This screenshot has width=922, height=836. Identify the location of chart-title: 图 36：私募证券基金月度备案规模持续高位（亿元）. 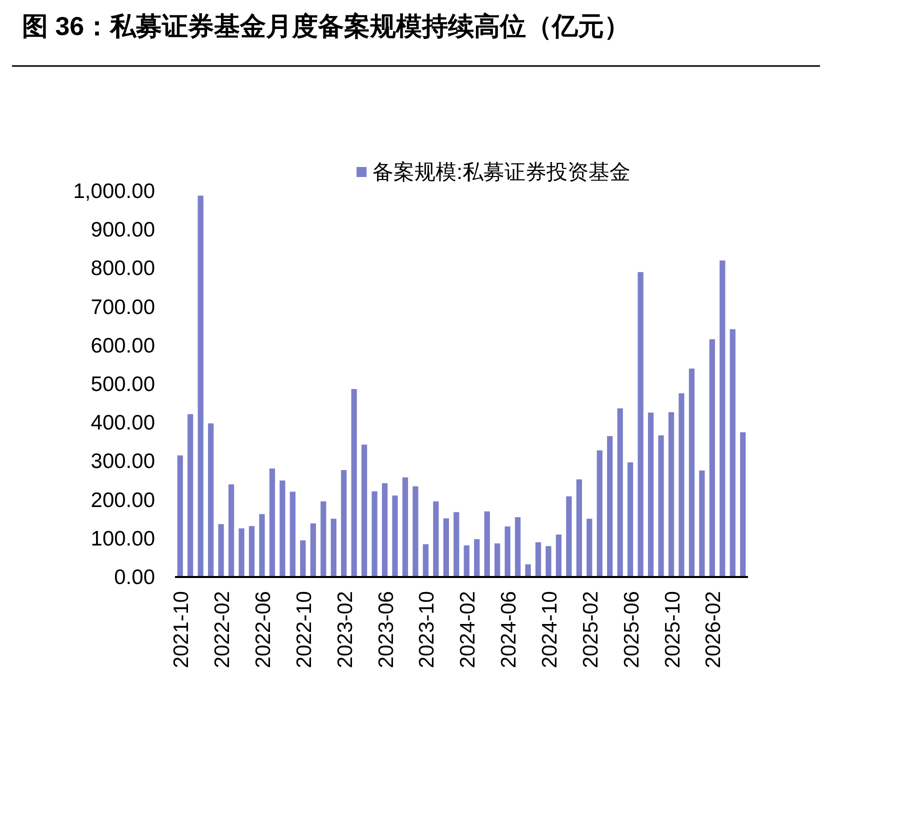
(326, 26).